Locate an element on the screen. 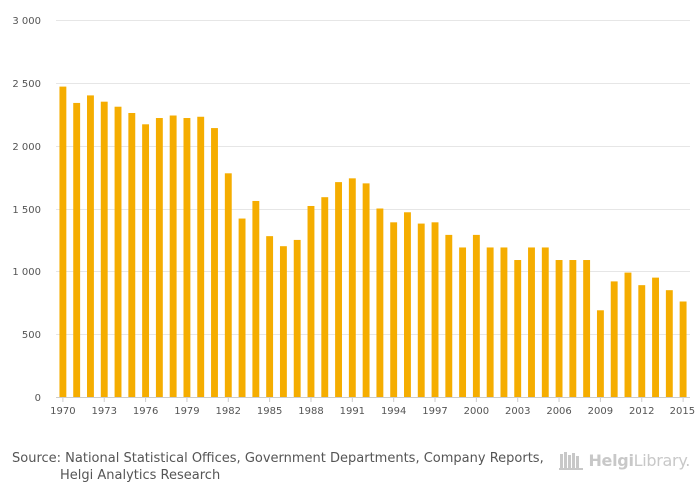  bar-2007 is located at coordinates (573, 328).